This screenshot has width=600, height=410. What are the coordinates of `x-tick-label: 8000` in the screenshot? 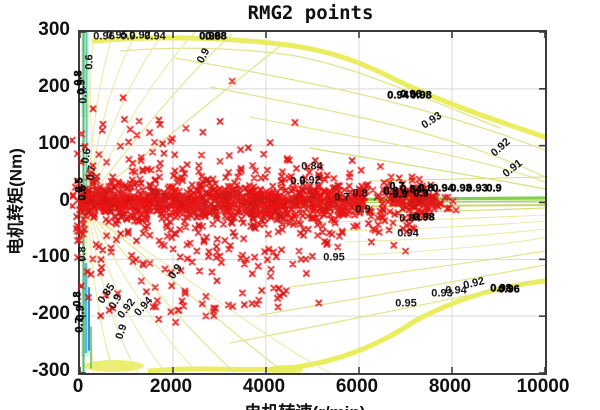 It's located at (450, 386).